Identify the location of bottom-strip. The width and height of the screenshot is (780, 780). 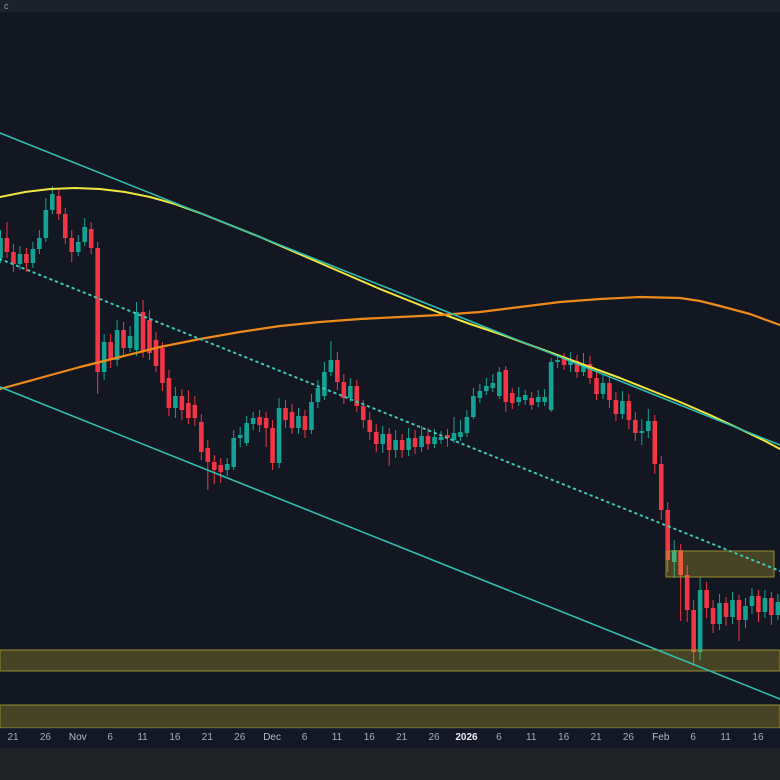
(390, 764).